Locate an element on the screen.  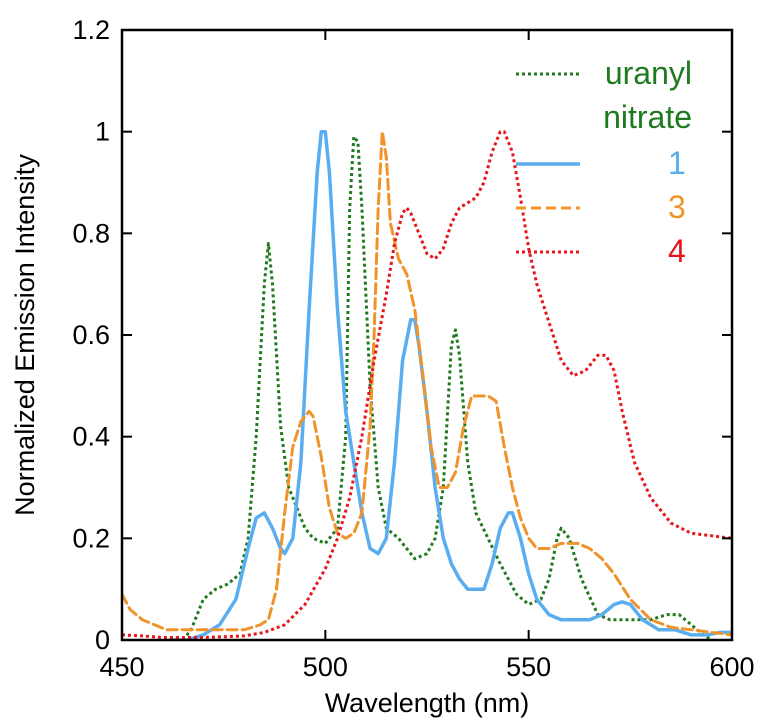
legend-label-2: 1 is located at coordinates (677, 163).